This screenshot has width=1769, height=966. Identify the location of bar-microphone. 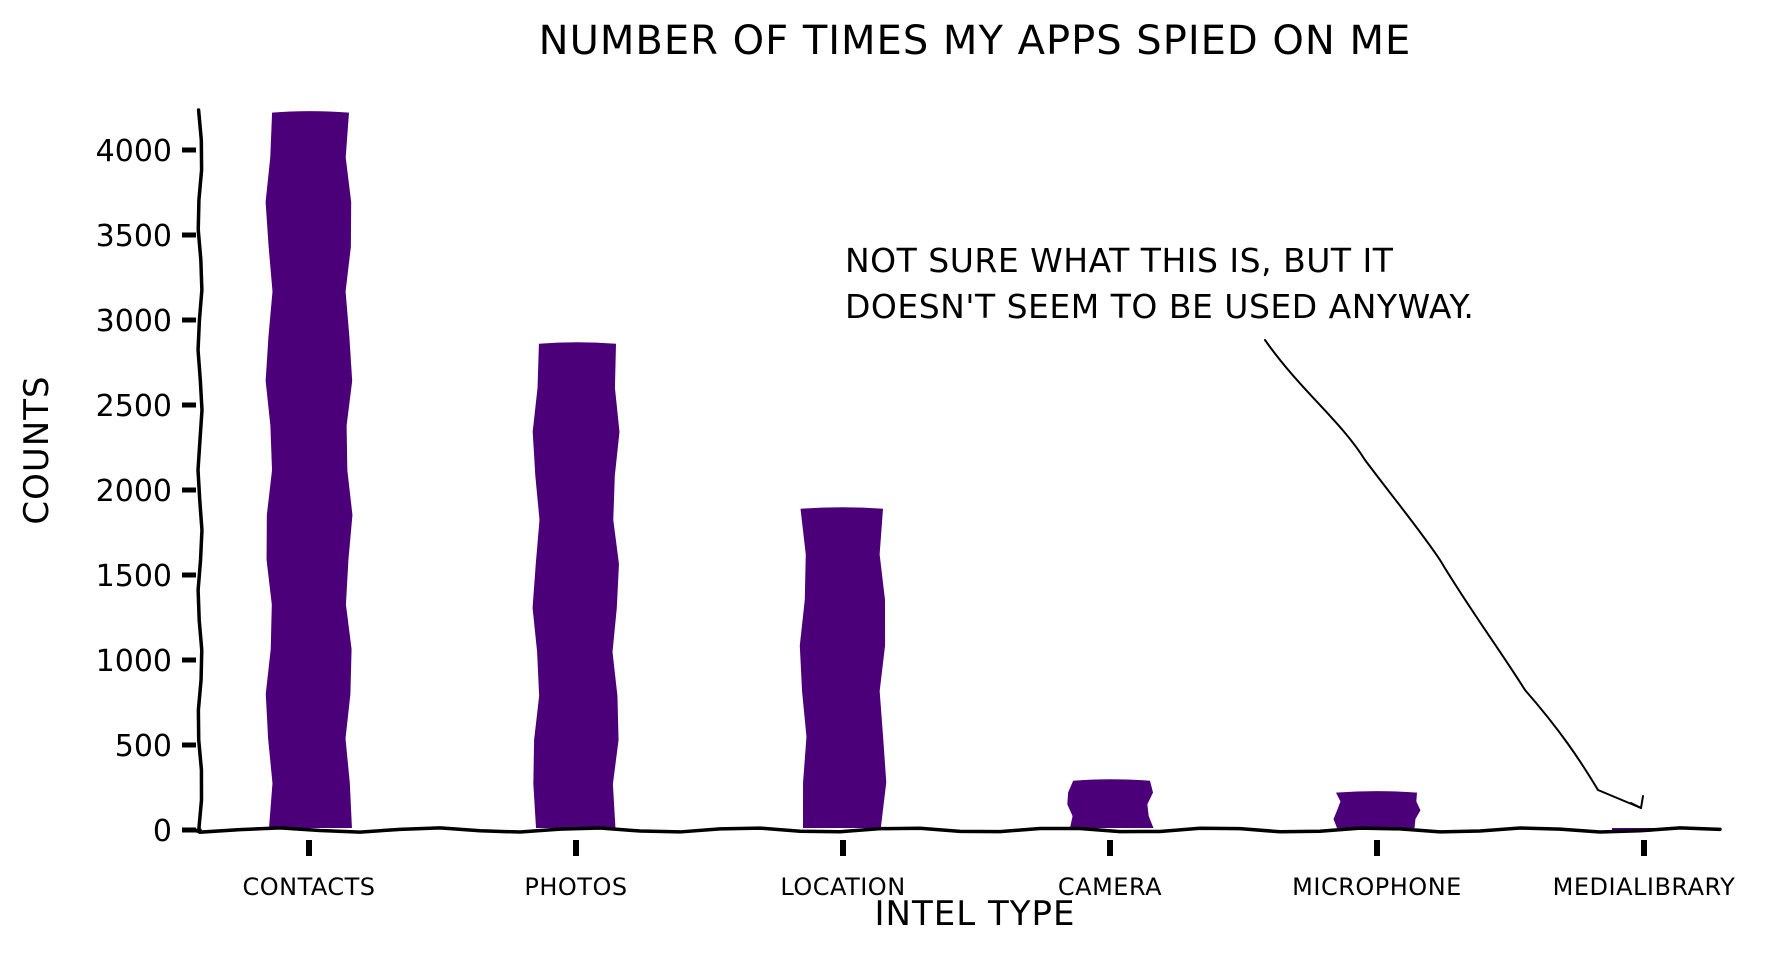
(1377, 809).